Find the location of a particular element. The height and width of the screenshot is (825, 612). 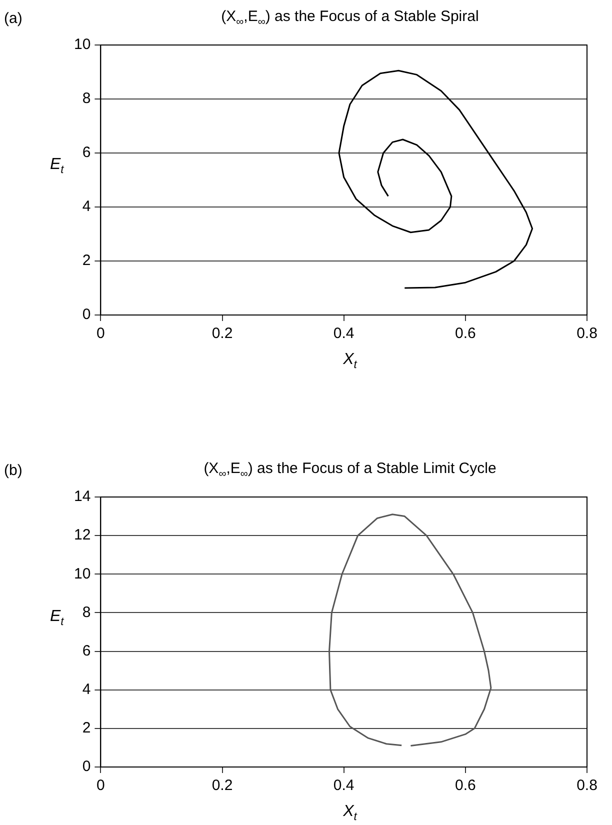

text: (a) is located at coordinates (13, 18).